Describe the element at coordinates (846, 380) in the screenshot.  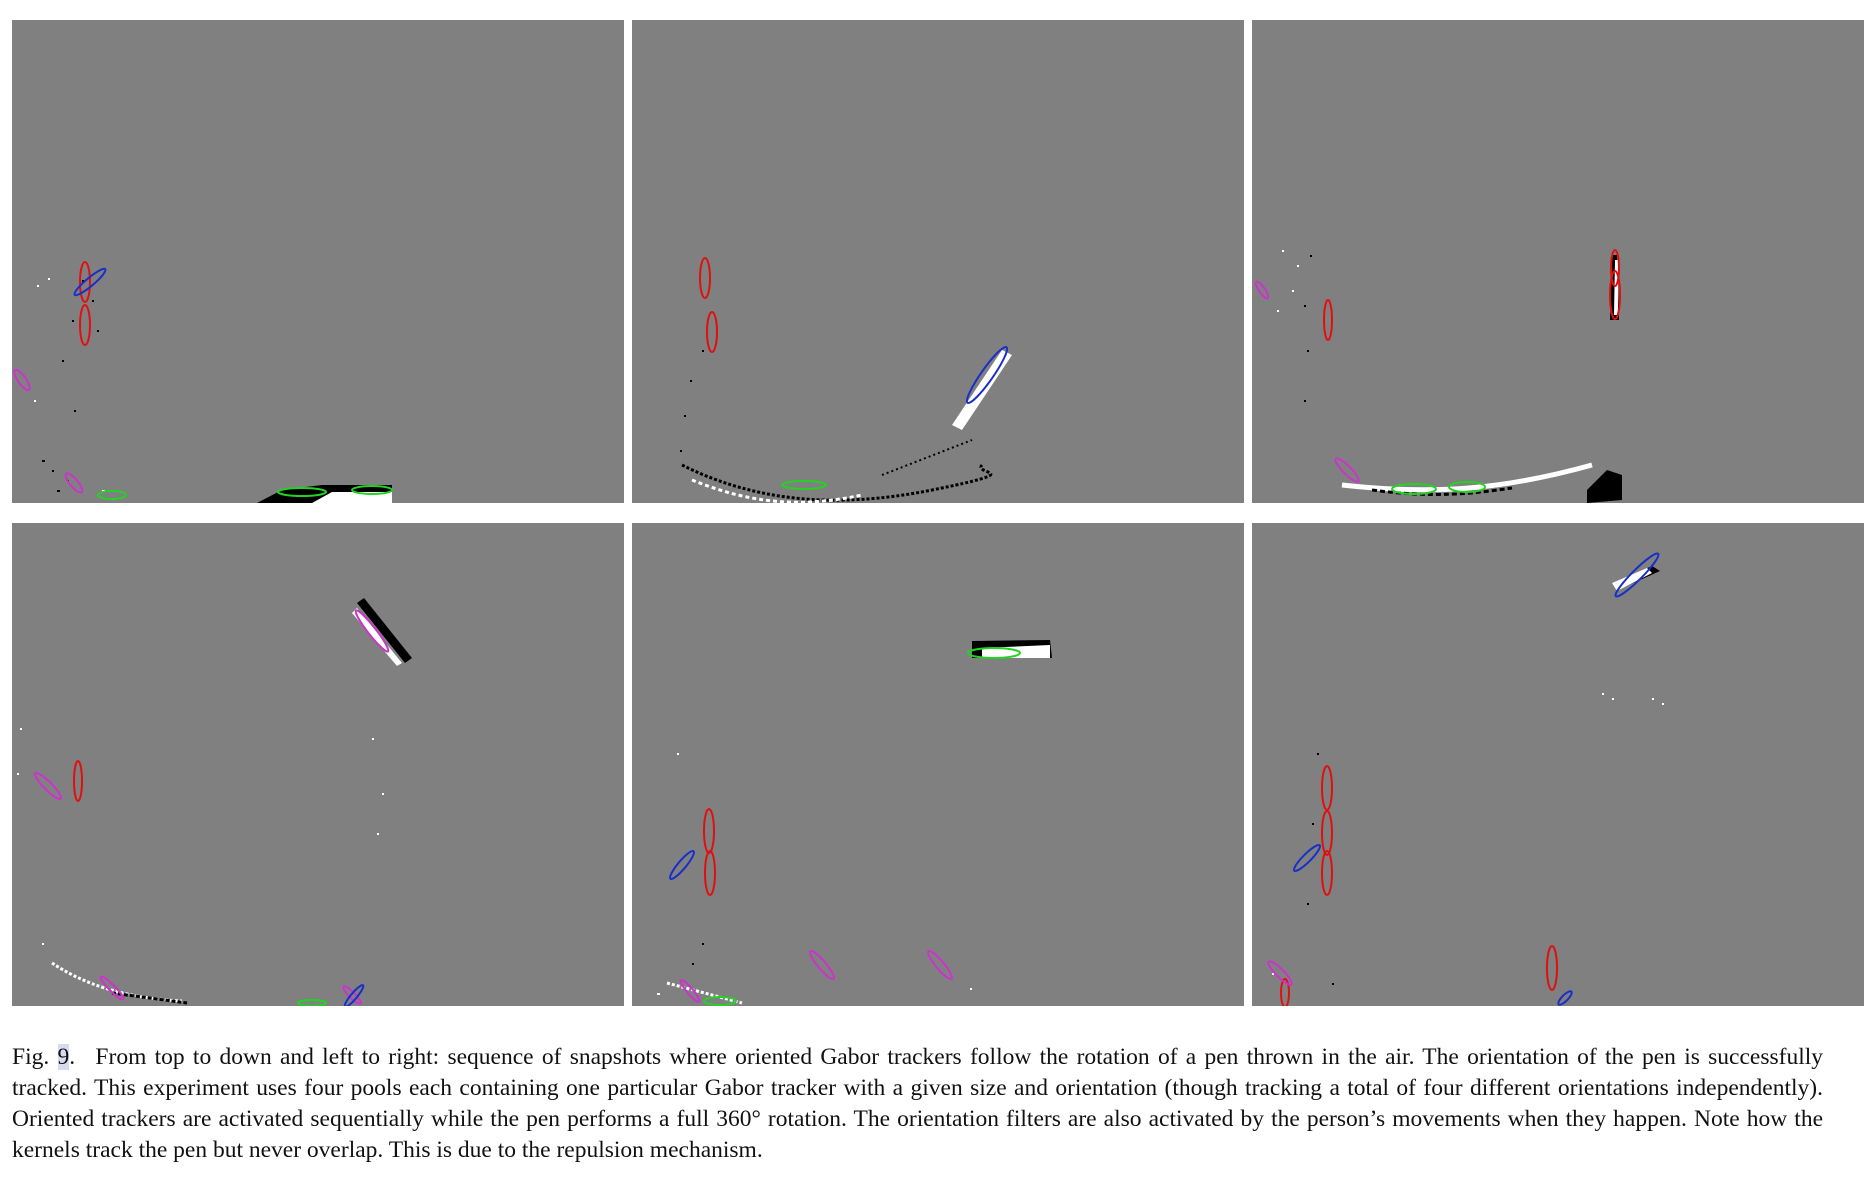
I see `snapshot-2-events` at that location.